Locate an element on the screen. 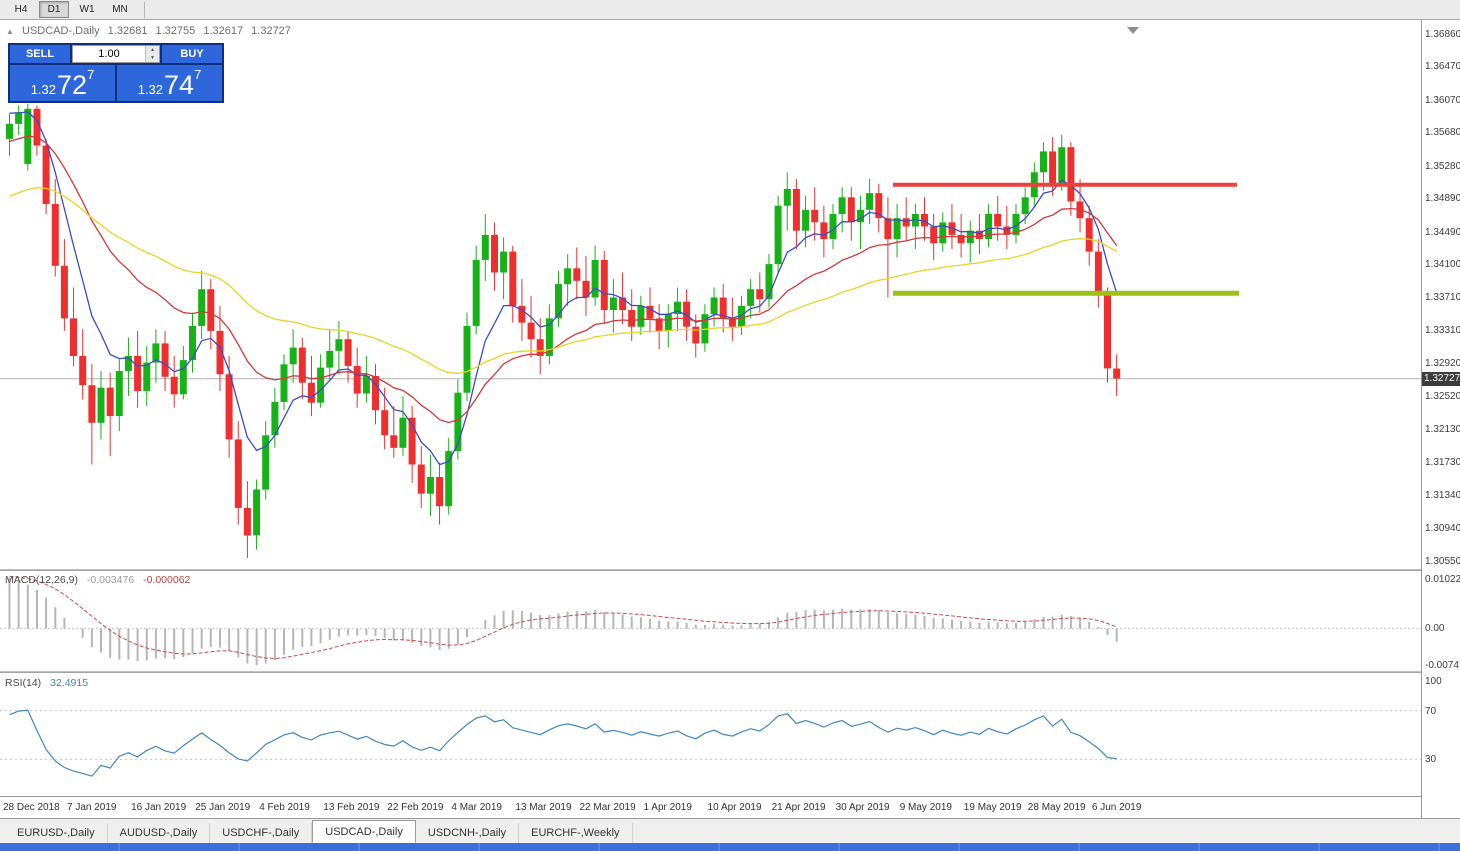 The image size is (1460, 851). date-label: 21 Apr 2019 is located at coordinates (798, 807).